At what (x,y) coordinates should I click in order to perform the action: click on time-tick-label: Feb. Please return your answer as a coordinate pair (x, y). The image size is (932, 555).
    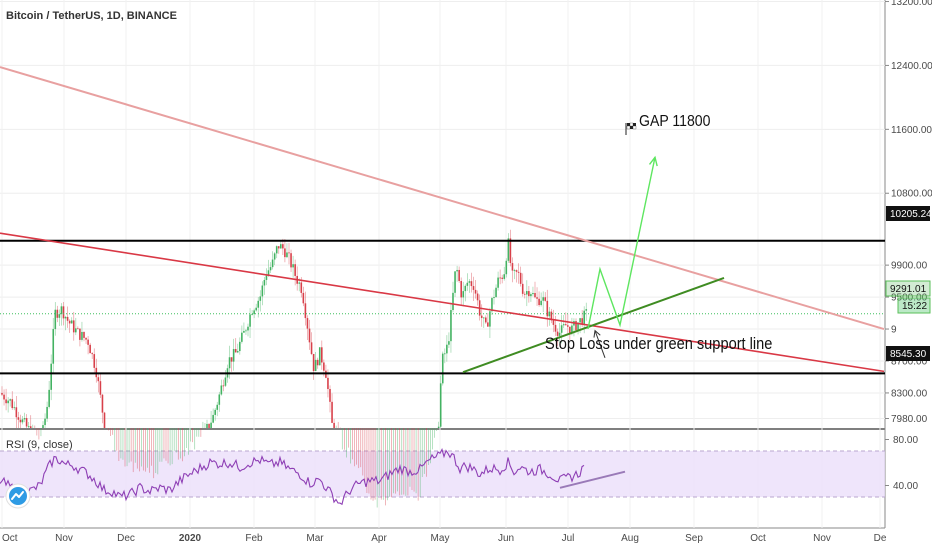
    Looking at the image, I should click on (254, 538).